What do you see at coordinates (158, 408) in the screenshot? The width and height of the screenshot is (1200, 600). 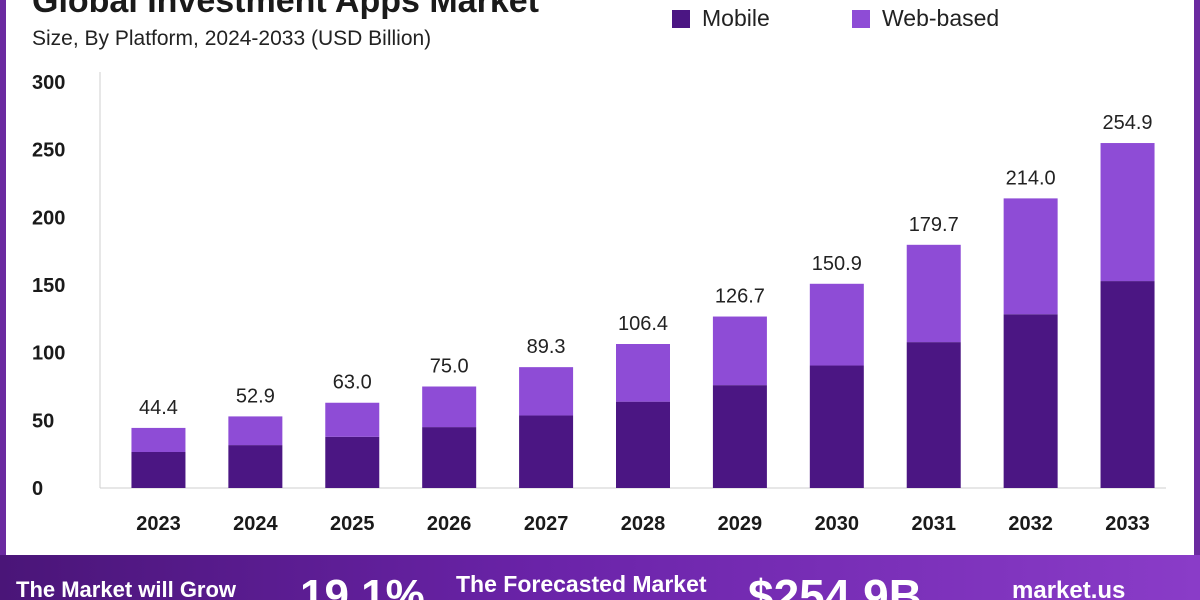 I see `data-label-total: 44.4` at bounding box center [158, 408].